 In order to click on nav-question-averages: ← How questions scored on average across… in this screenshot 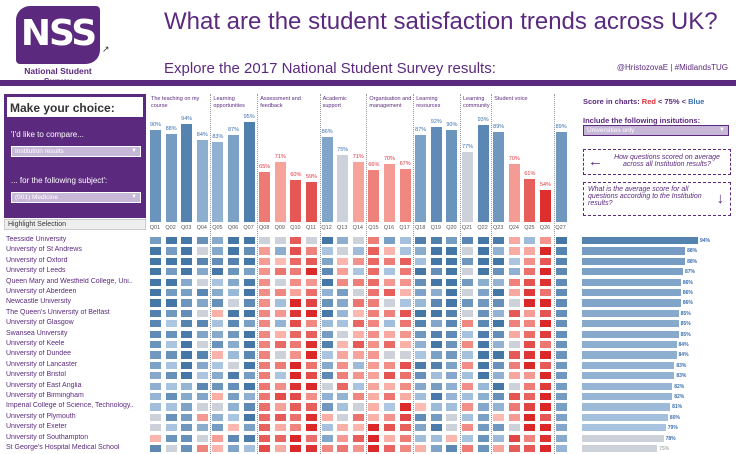, I will do `click(657, 162)`.